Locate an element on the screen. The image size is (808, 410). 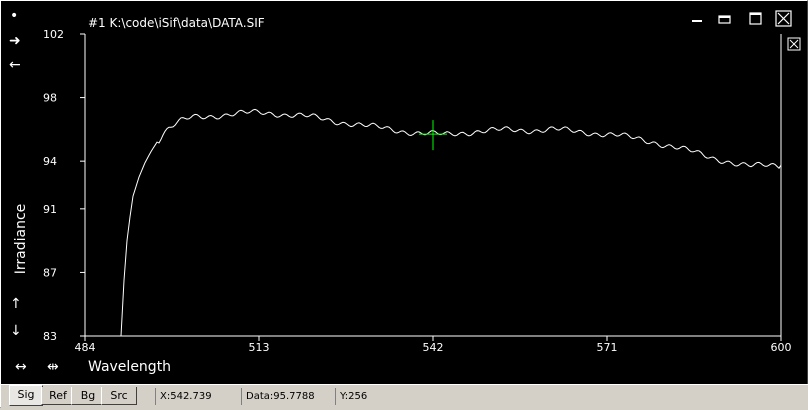
cursor-crosshair is located at coordinates (433, 135).